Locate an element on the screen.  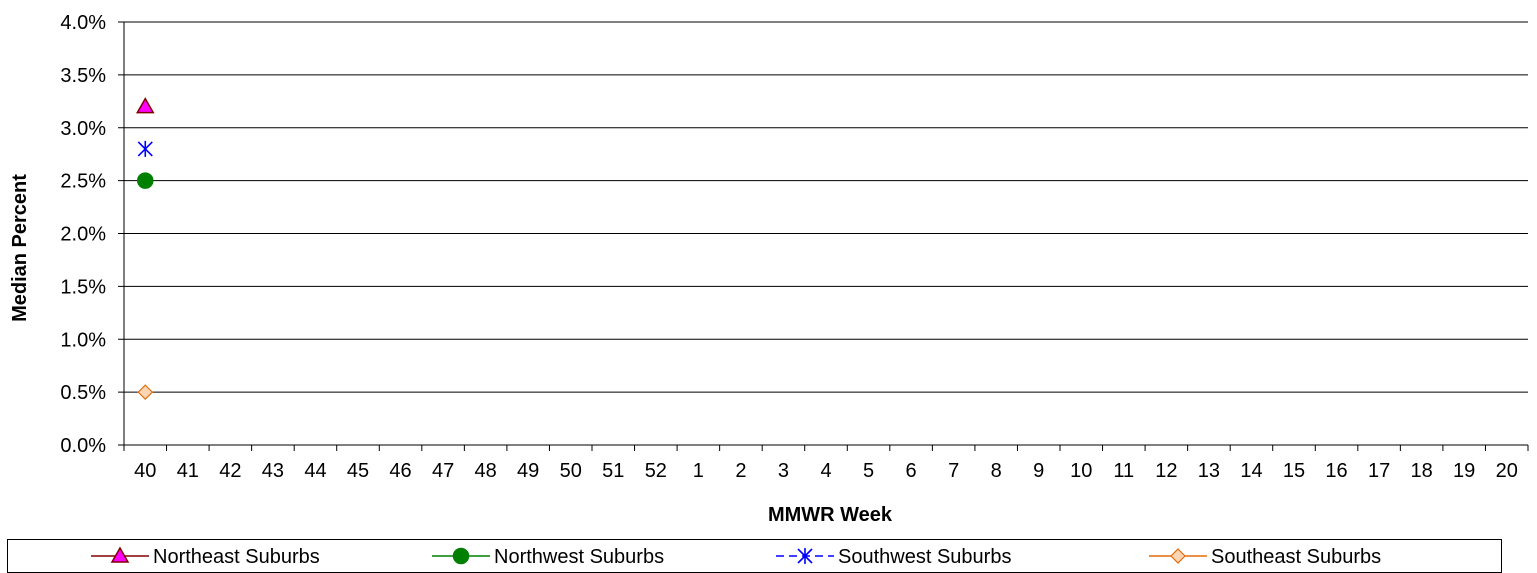
x-tick-label: 20 is located at coordinates (1507, 471).